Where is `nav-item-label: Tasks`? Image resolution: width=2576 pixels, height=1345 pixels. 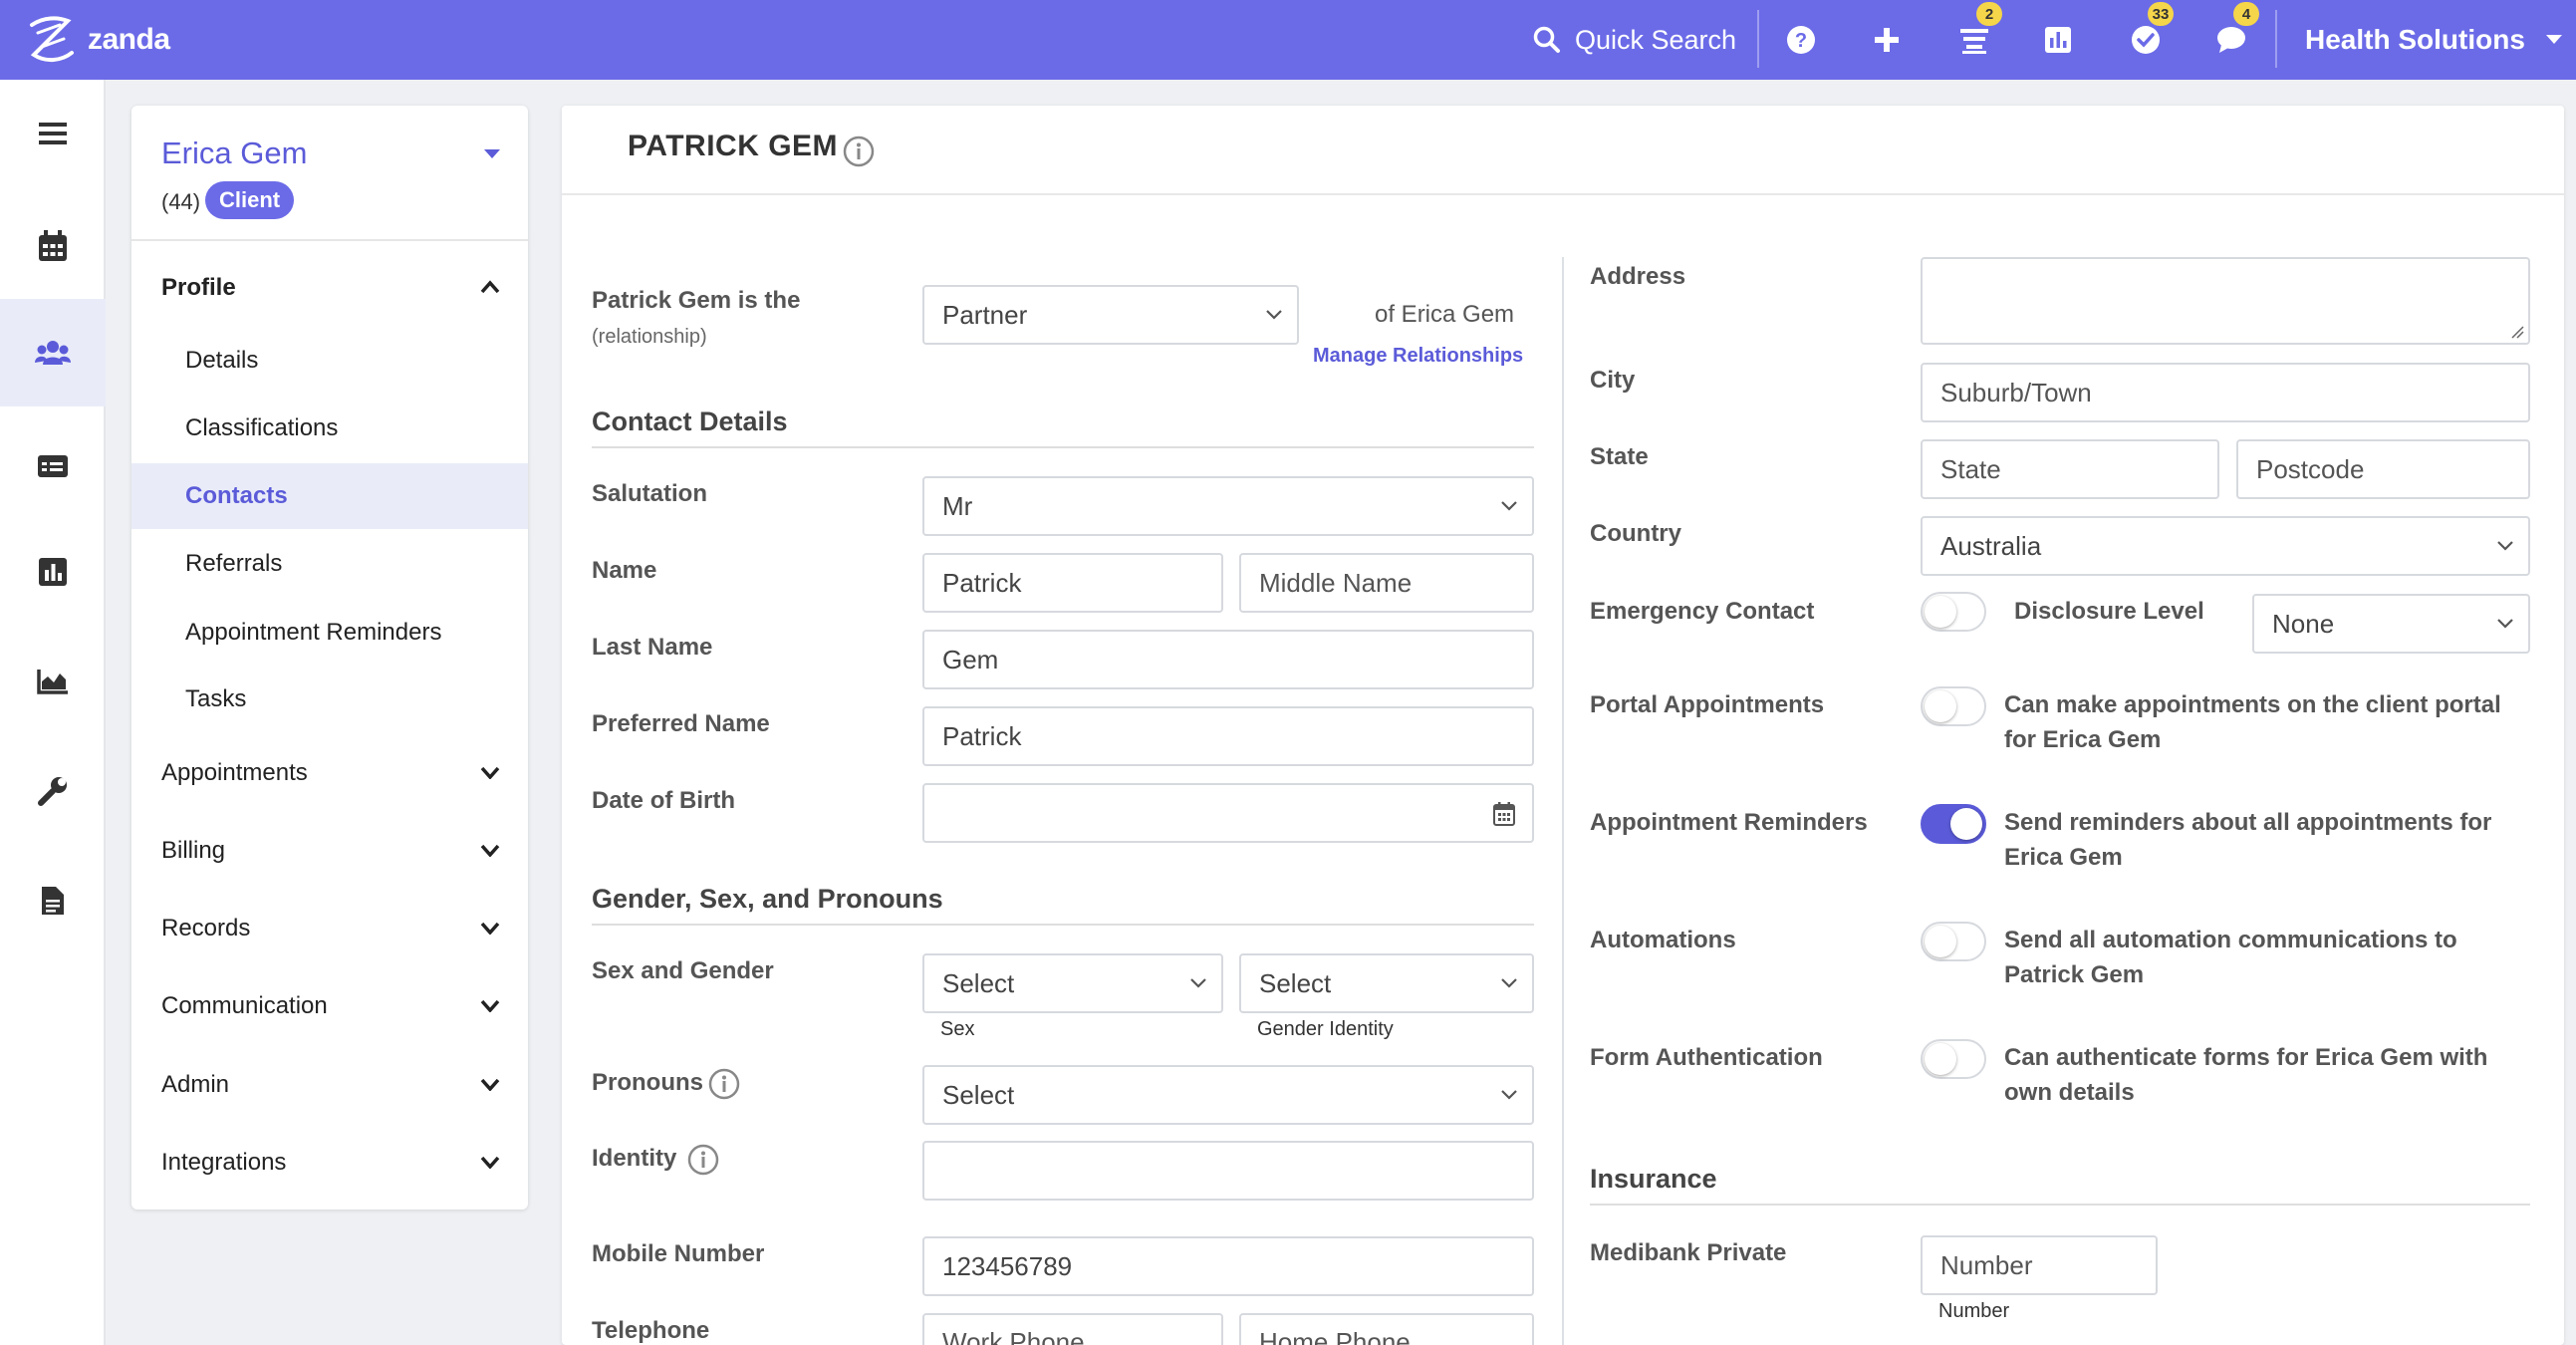
nav-item-label: Tasks is located at coordinates (216, 698).